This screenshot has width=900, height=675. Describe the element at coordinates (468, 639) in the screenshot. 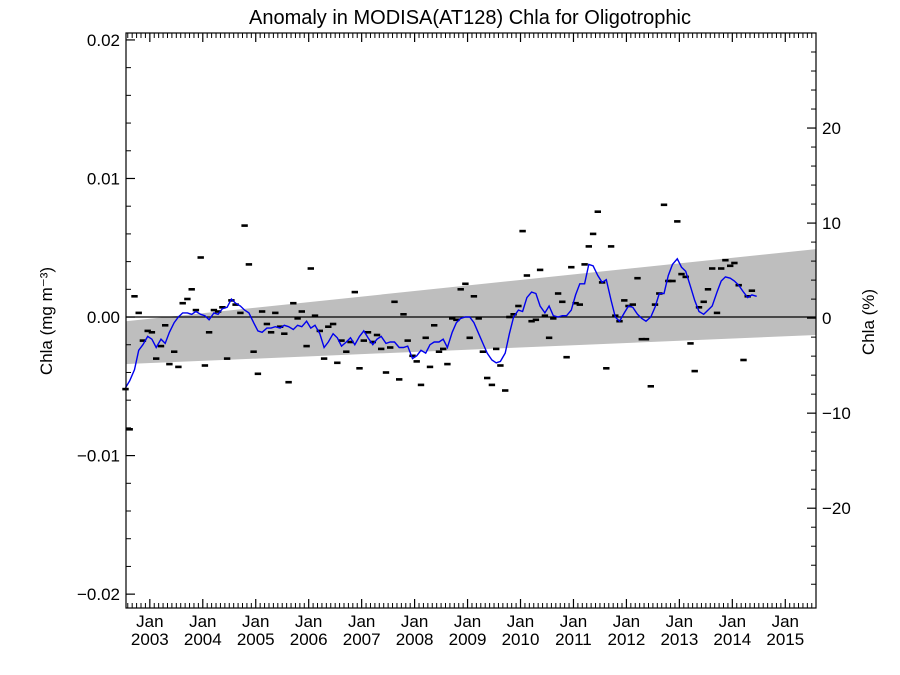

I see `x-tick-year: 2009` at that location.